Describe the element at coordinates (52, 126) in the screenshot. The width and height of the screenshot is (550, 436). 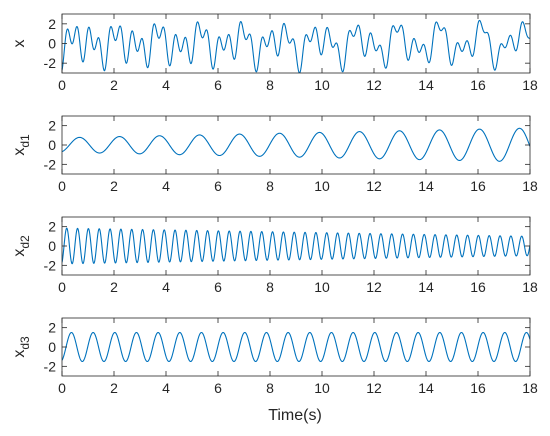
I see `y-tick-label-xd1-2: 2` at that location.